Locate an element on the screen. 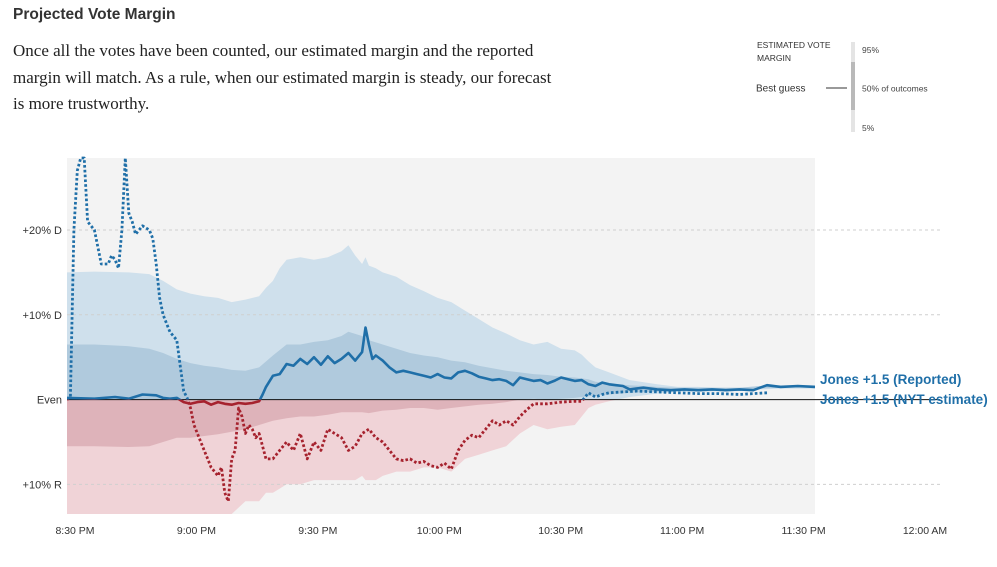 This screenshot has height=567, width=997. band-50-rep is located at coordinates (307, 423).